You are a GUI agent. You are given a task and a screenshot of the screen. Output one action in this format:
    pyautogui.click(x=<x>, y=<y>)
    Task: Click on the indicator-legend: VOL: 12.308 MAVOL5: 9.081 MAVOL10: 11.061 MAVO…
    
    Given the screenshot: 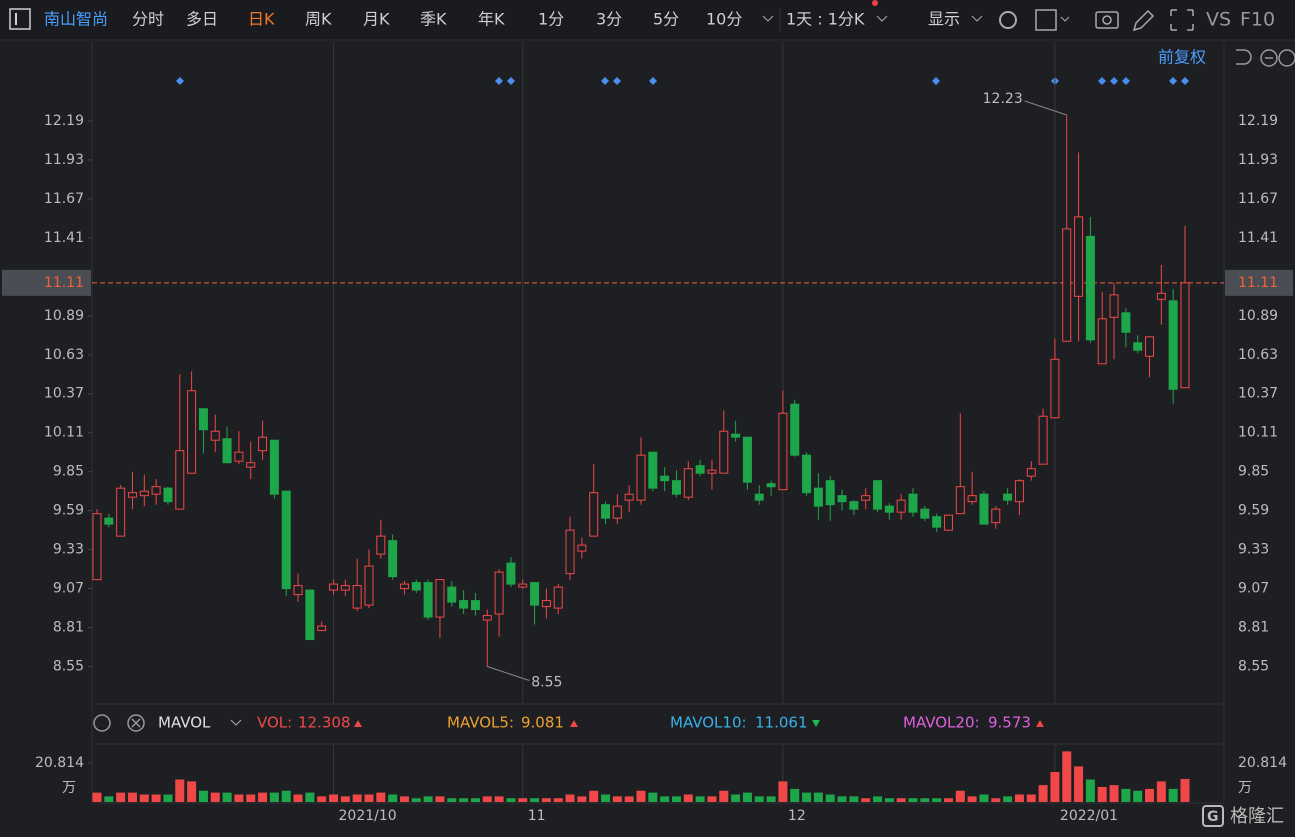 What is the action you would take?
    pyautogui.click(x=650, y=723)
    